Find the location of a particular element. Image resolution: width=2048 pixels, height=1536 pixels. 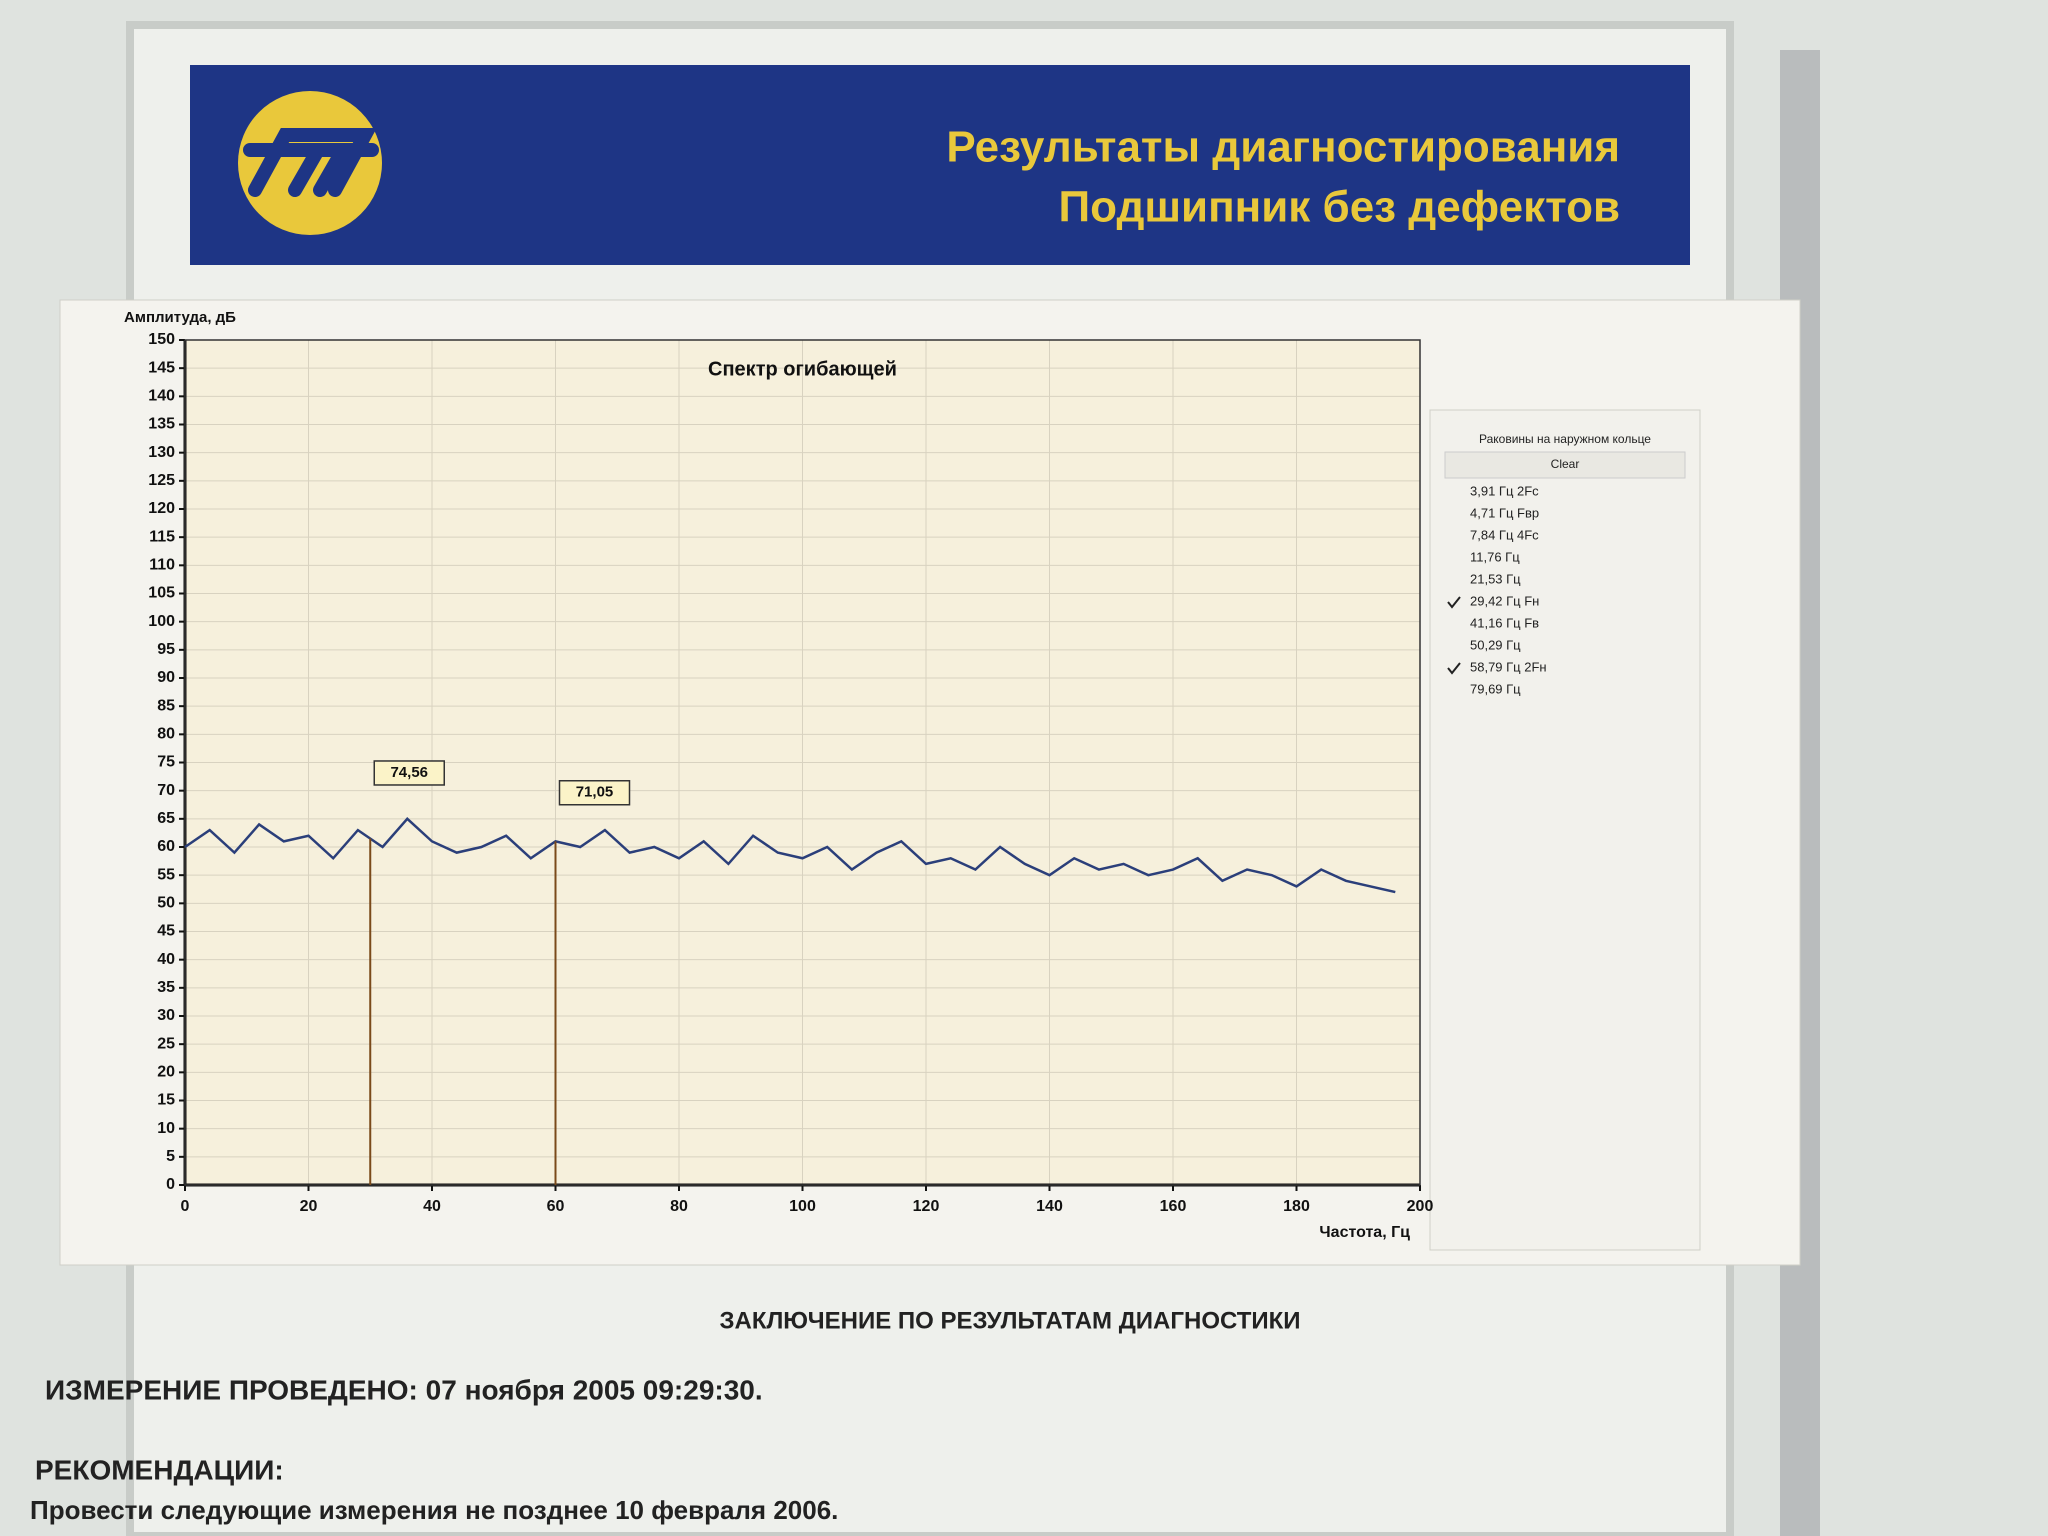

legend-item: 3,91 Гц 2Fc is located at coordinates (1504, 490).